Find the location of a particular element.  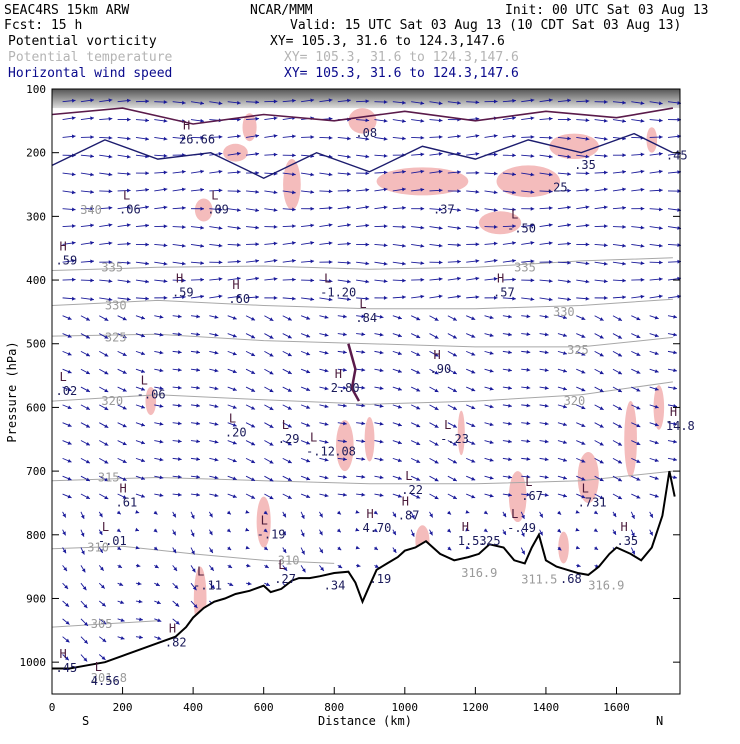

x-end-label-right: N is located at coordinates (659, 721).